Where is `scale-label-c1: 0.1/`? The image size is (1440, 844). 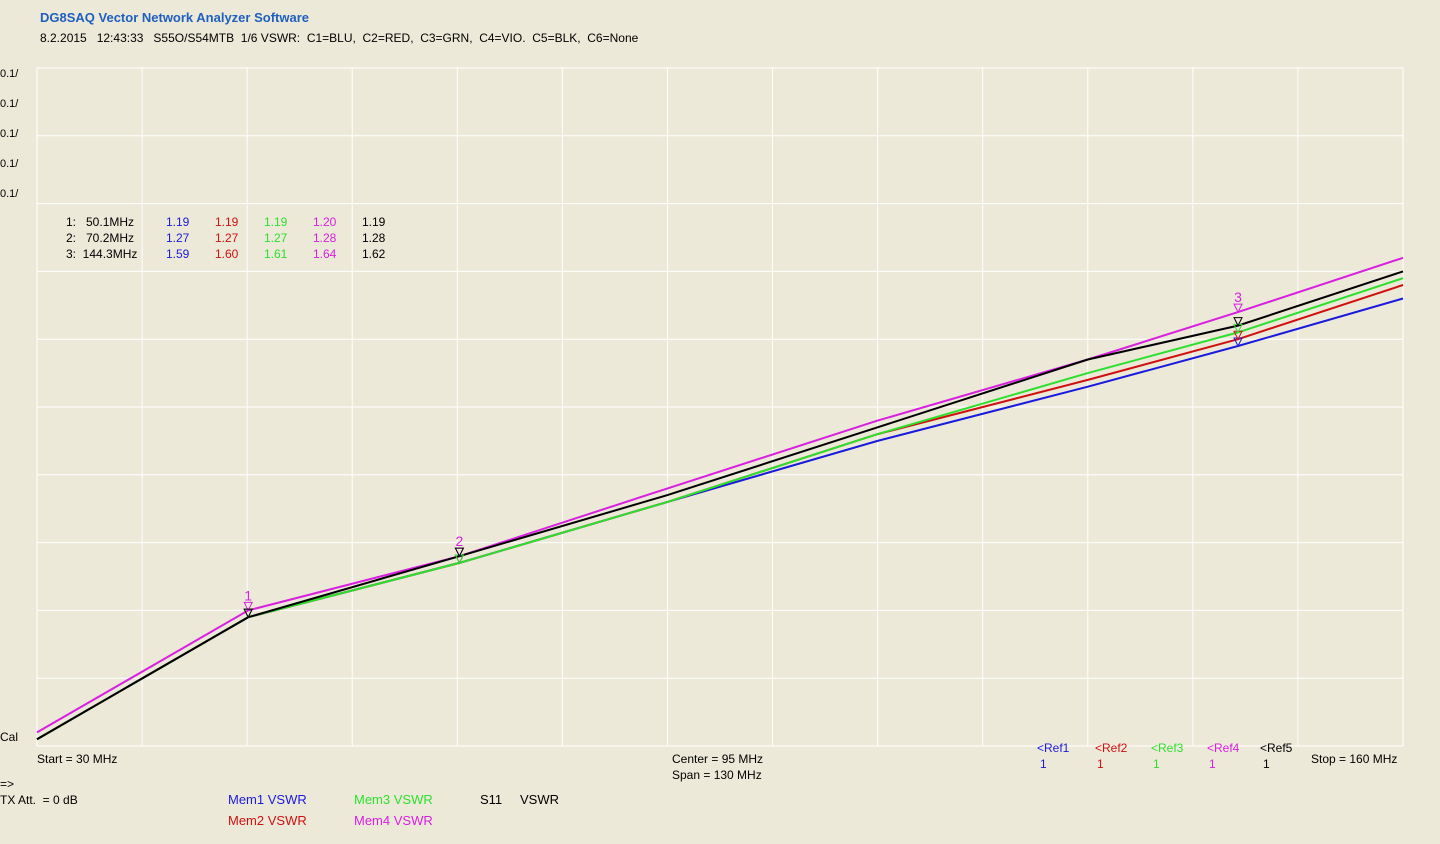
scale-label-c1: 0.1/ is located at coordinates (9, 74).